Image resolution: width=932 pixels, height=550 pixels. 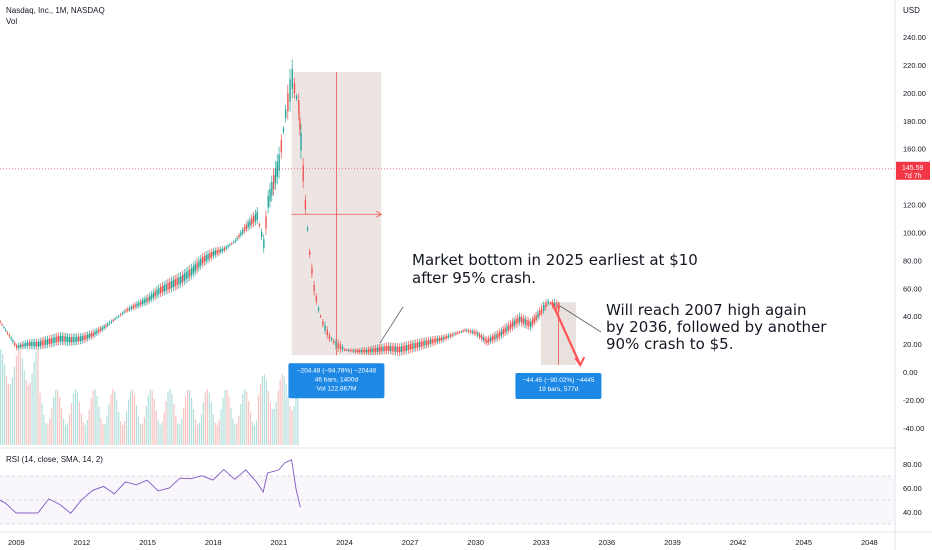 What do you see at coordinates (912, 512) in the screenshot?
I see `rsi-tick-label: 40.00` at bounding box center [912, 512].